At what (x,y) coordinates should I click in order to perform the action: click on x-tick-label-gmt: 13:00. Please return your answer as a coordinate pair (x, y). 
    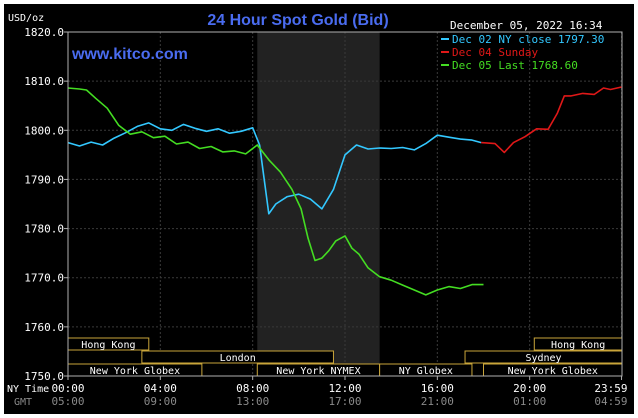
    Looking at the image, I should click on (252, 401).